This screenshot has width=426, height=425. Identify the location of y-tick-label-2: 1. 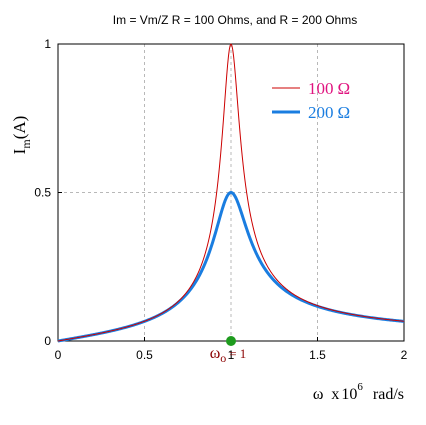
(47, 44).